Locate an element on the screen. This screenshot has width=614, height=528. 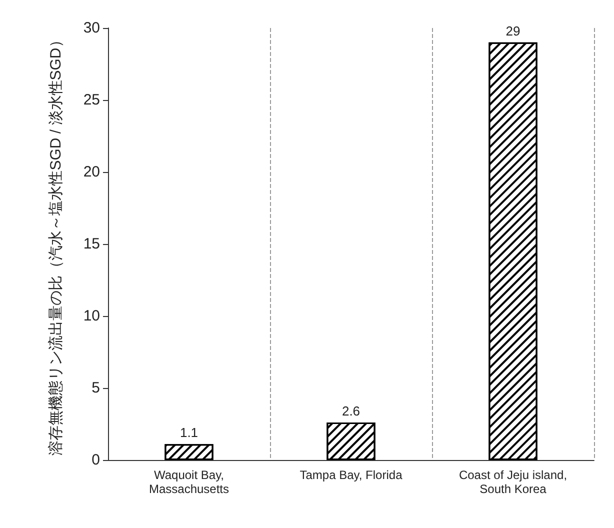
x-tick-label: Tampa Bay, Florida is located at coordinates (351, 475).